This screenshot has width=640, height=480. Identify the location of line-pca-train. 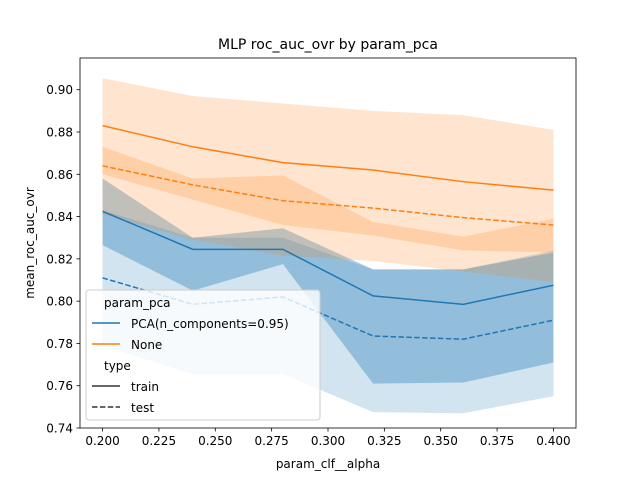
(328, 258).